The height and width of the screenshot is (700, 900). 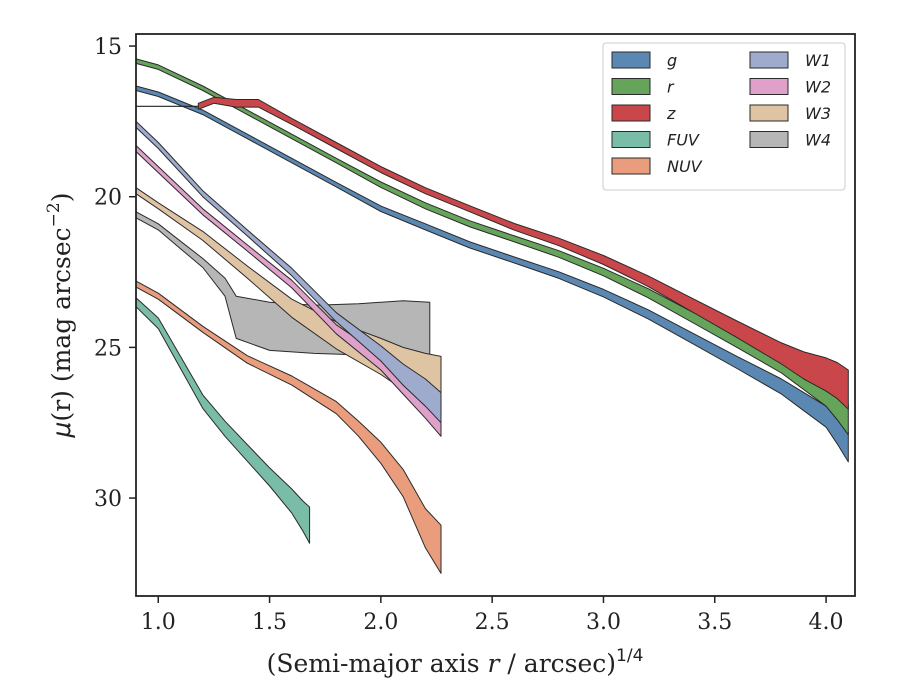 I want to click on y-tick-label: 25, so click(x=108, y=348).